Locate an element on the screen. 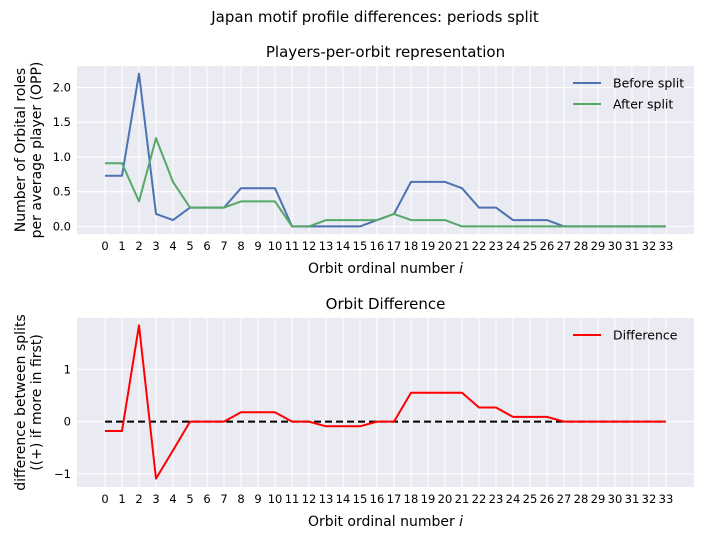 This screenshot has width=704, height=541. y-ticks-profiles: 0.0 0.5 1.0 1.5 2.0 is located at coordinates (62, 157).